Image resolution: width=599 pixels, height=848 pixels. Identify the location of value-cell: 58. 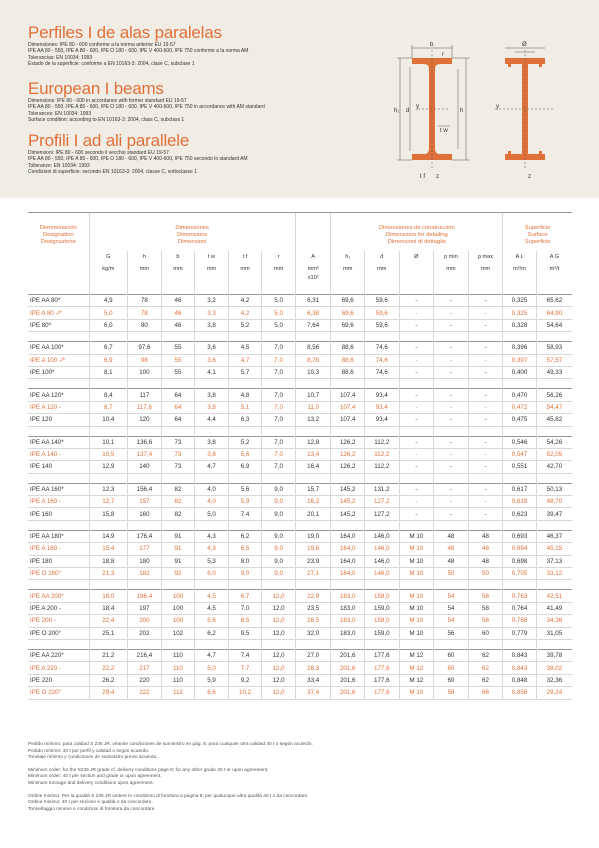
(485, 621).